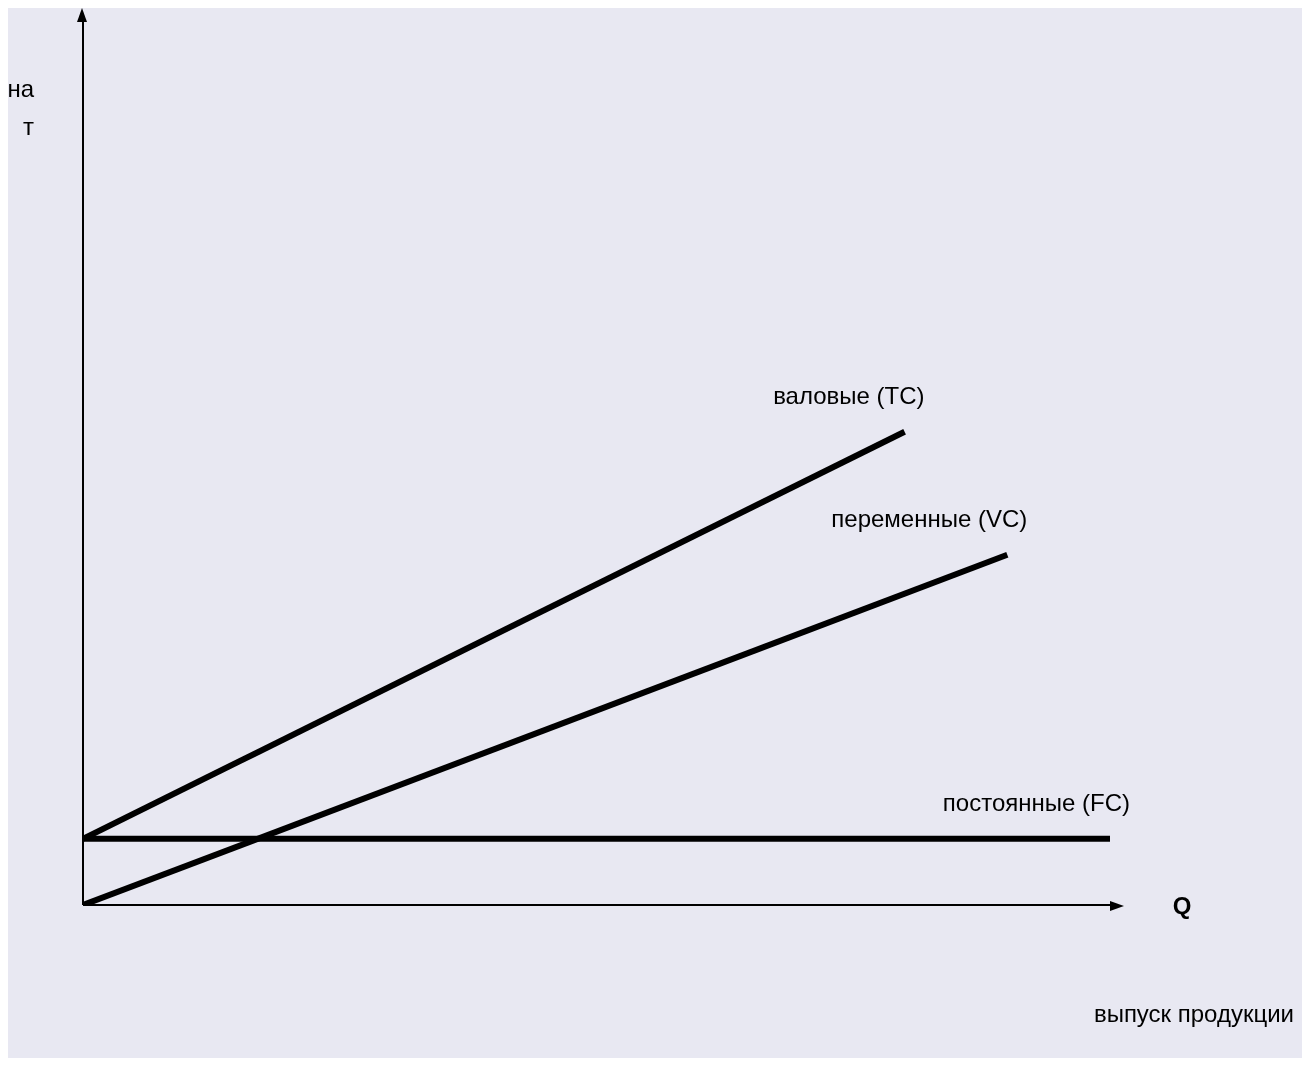 The image size is (1310, 1074). I want to click on text: на т, so click(21, 107).